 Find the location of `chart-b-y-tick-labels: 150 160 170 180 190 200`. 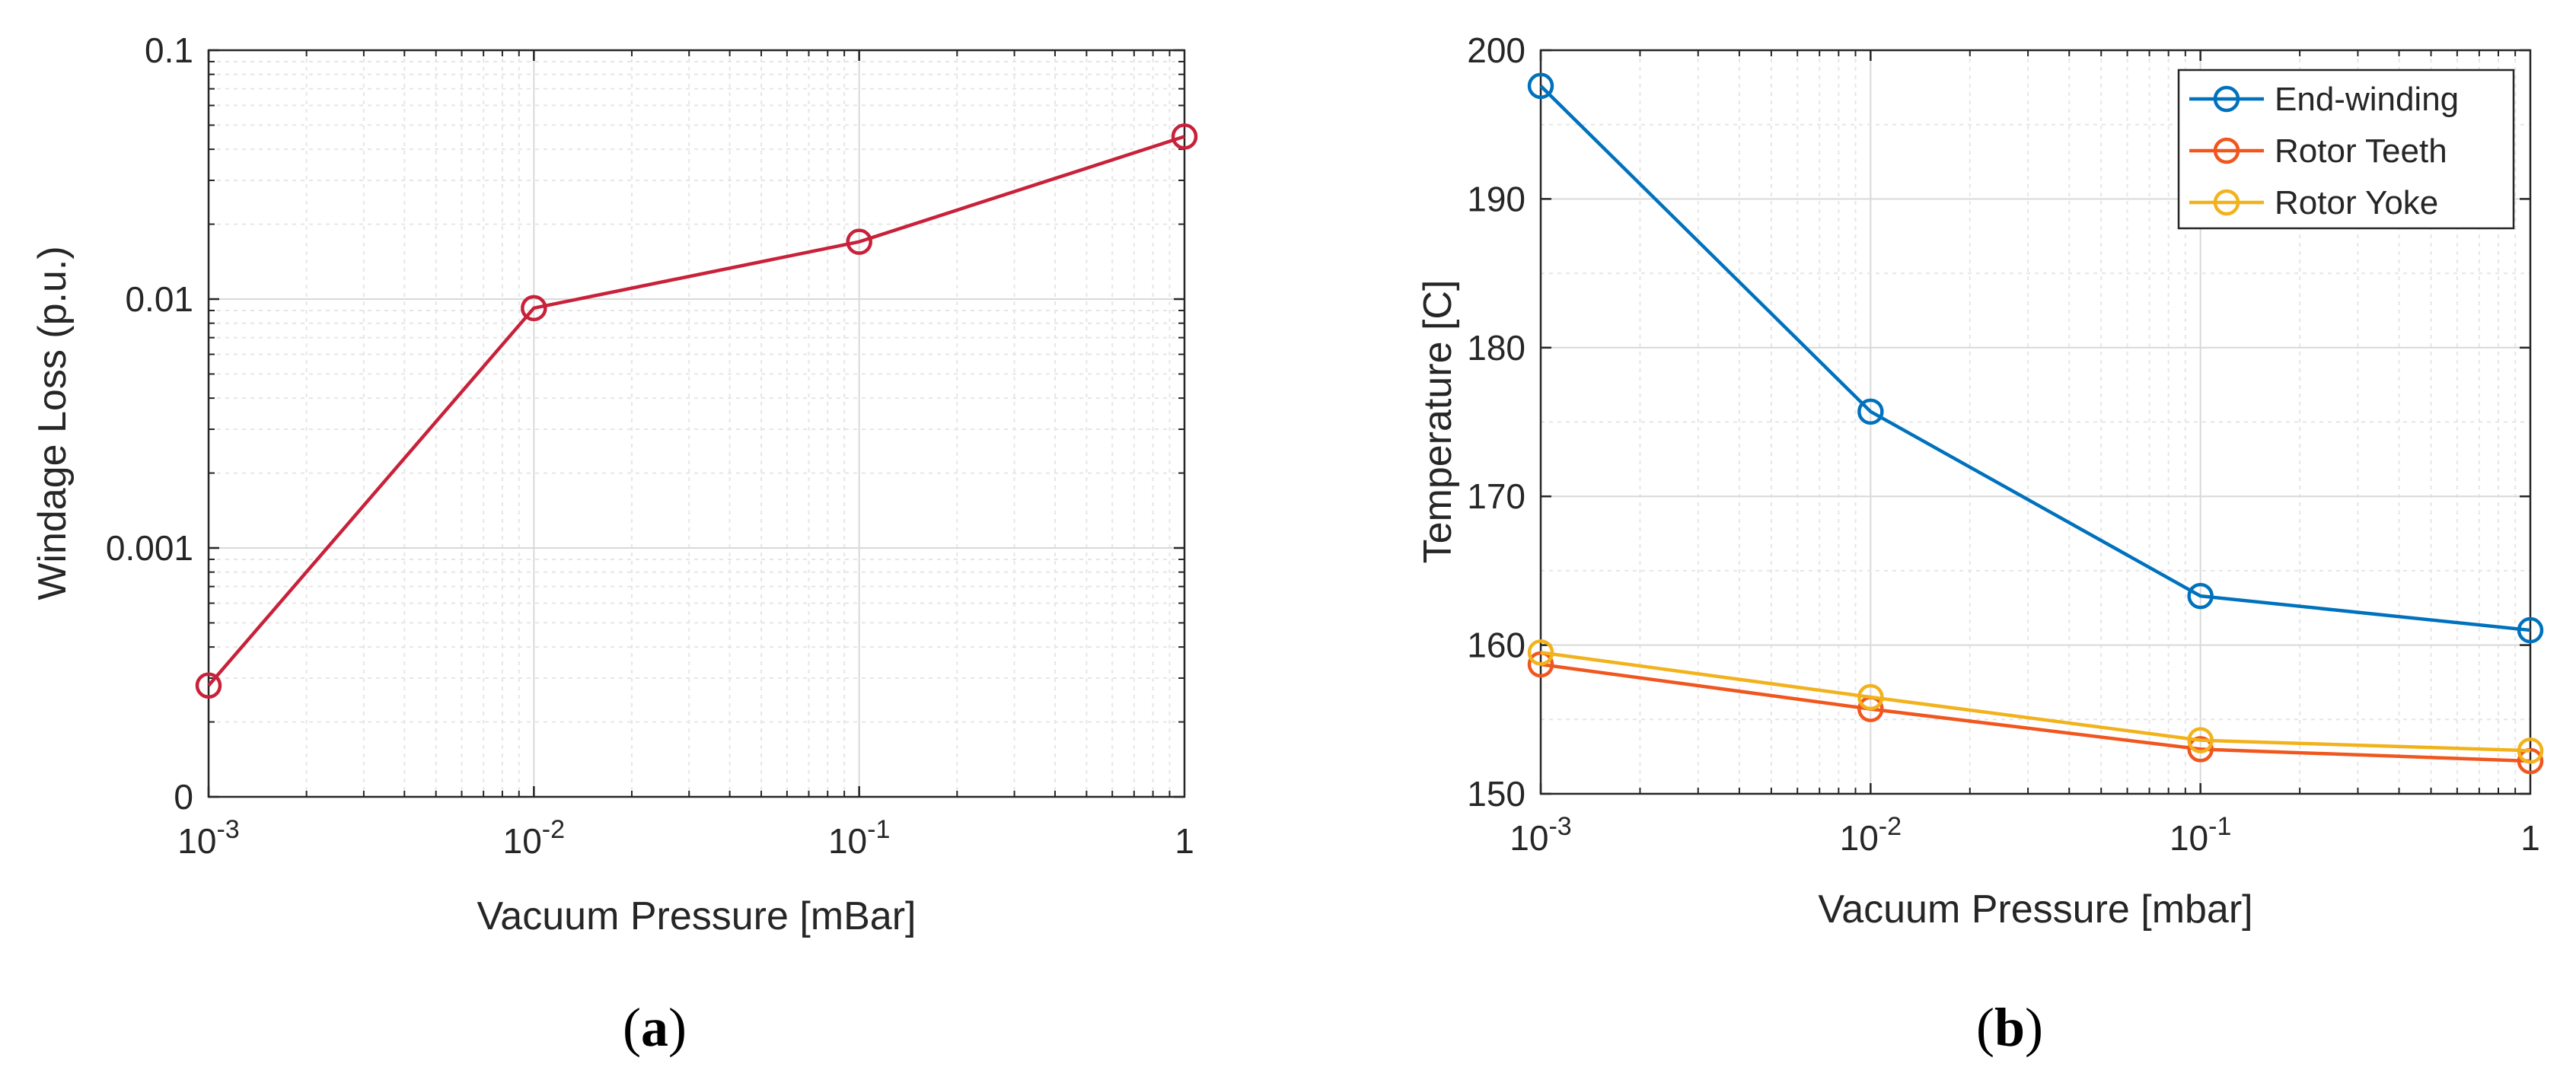

chart-b-y-tick-labels: 150 160 170 180 190 200 is located at coordinates (1496, 422).